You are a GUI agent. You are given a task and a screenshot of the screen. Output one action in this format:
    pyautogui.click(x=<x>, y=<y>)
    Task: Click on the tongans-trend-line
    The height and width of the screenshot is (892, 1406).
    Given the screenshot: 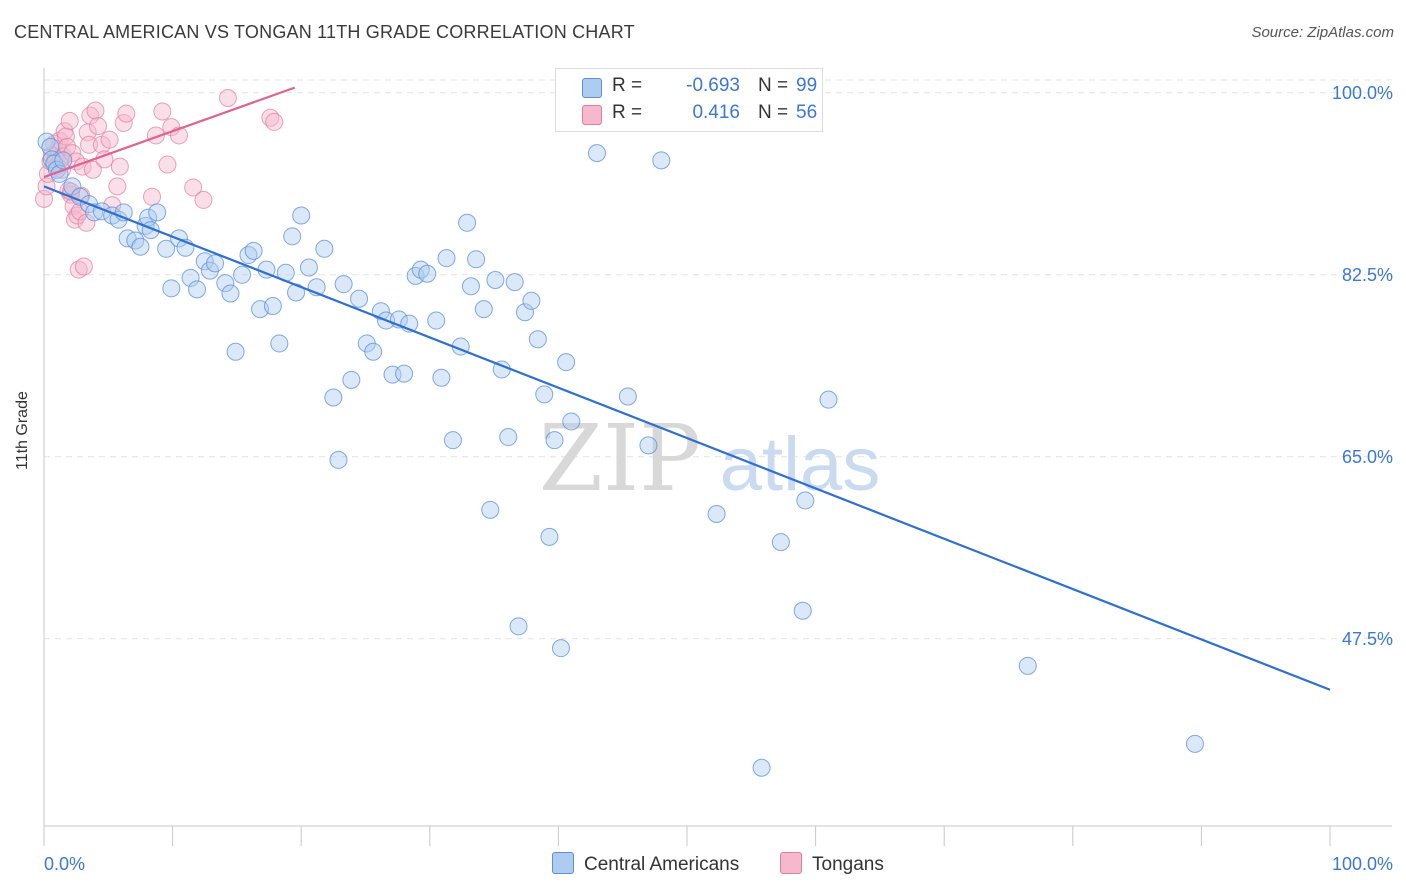 What is the action you would take?
    pyautogui.click(x=169, y=132)
    